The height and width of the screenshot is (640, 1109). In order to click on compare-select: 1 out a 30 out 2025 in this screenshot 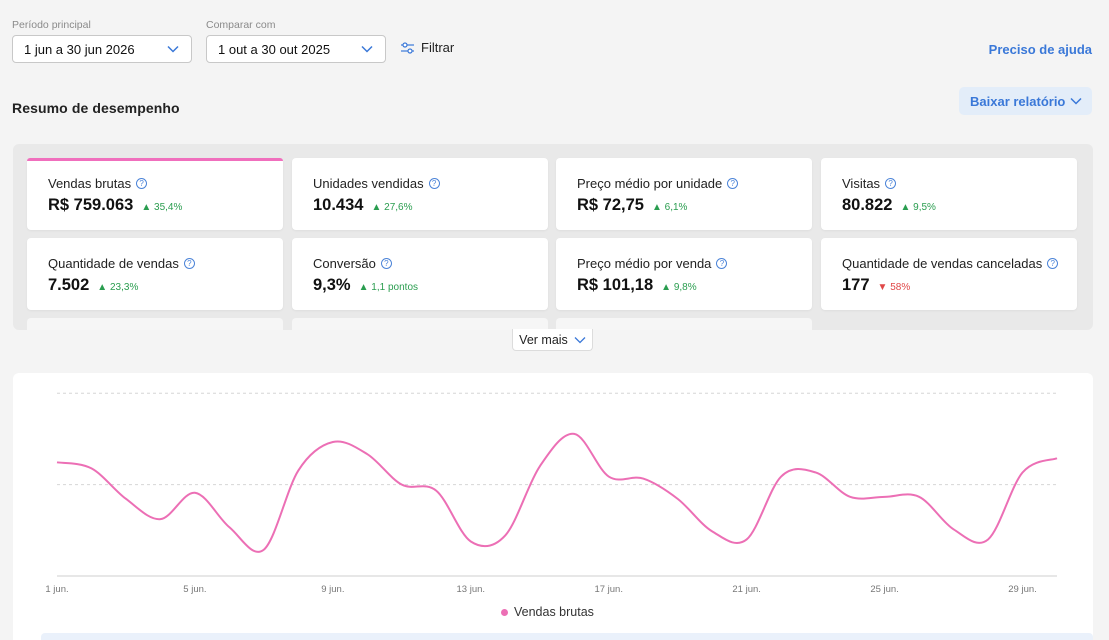, I will do `click(296, 49)`.